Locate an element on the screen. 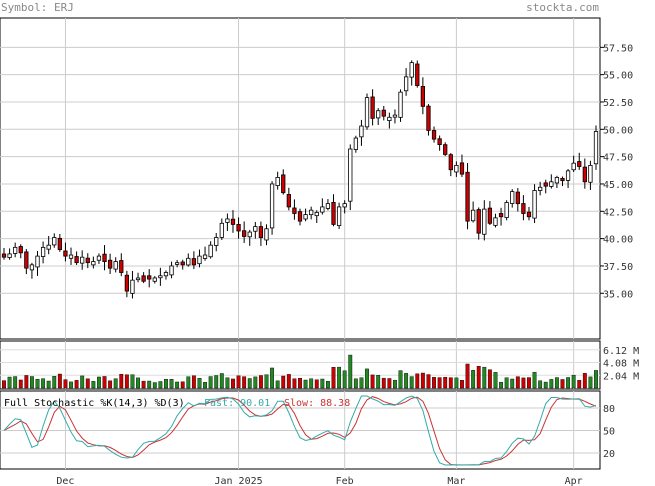  volume-bars is located at coordinates (300, 371).